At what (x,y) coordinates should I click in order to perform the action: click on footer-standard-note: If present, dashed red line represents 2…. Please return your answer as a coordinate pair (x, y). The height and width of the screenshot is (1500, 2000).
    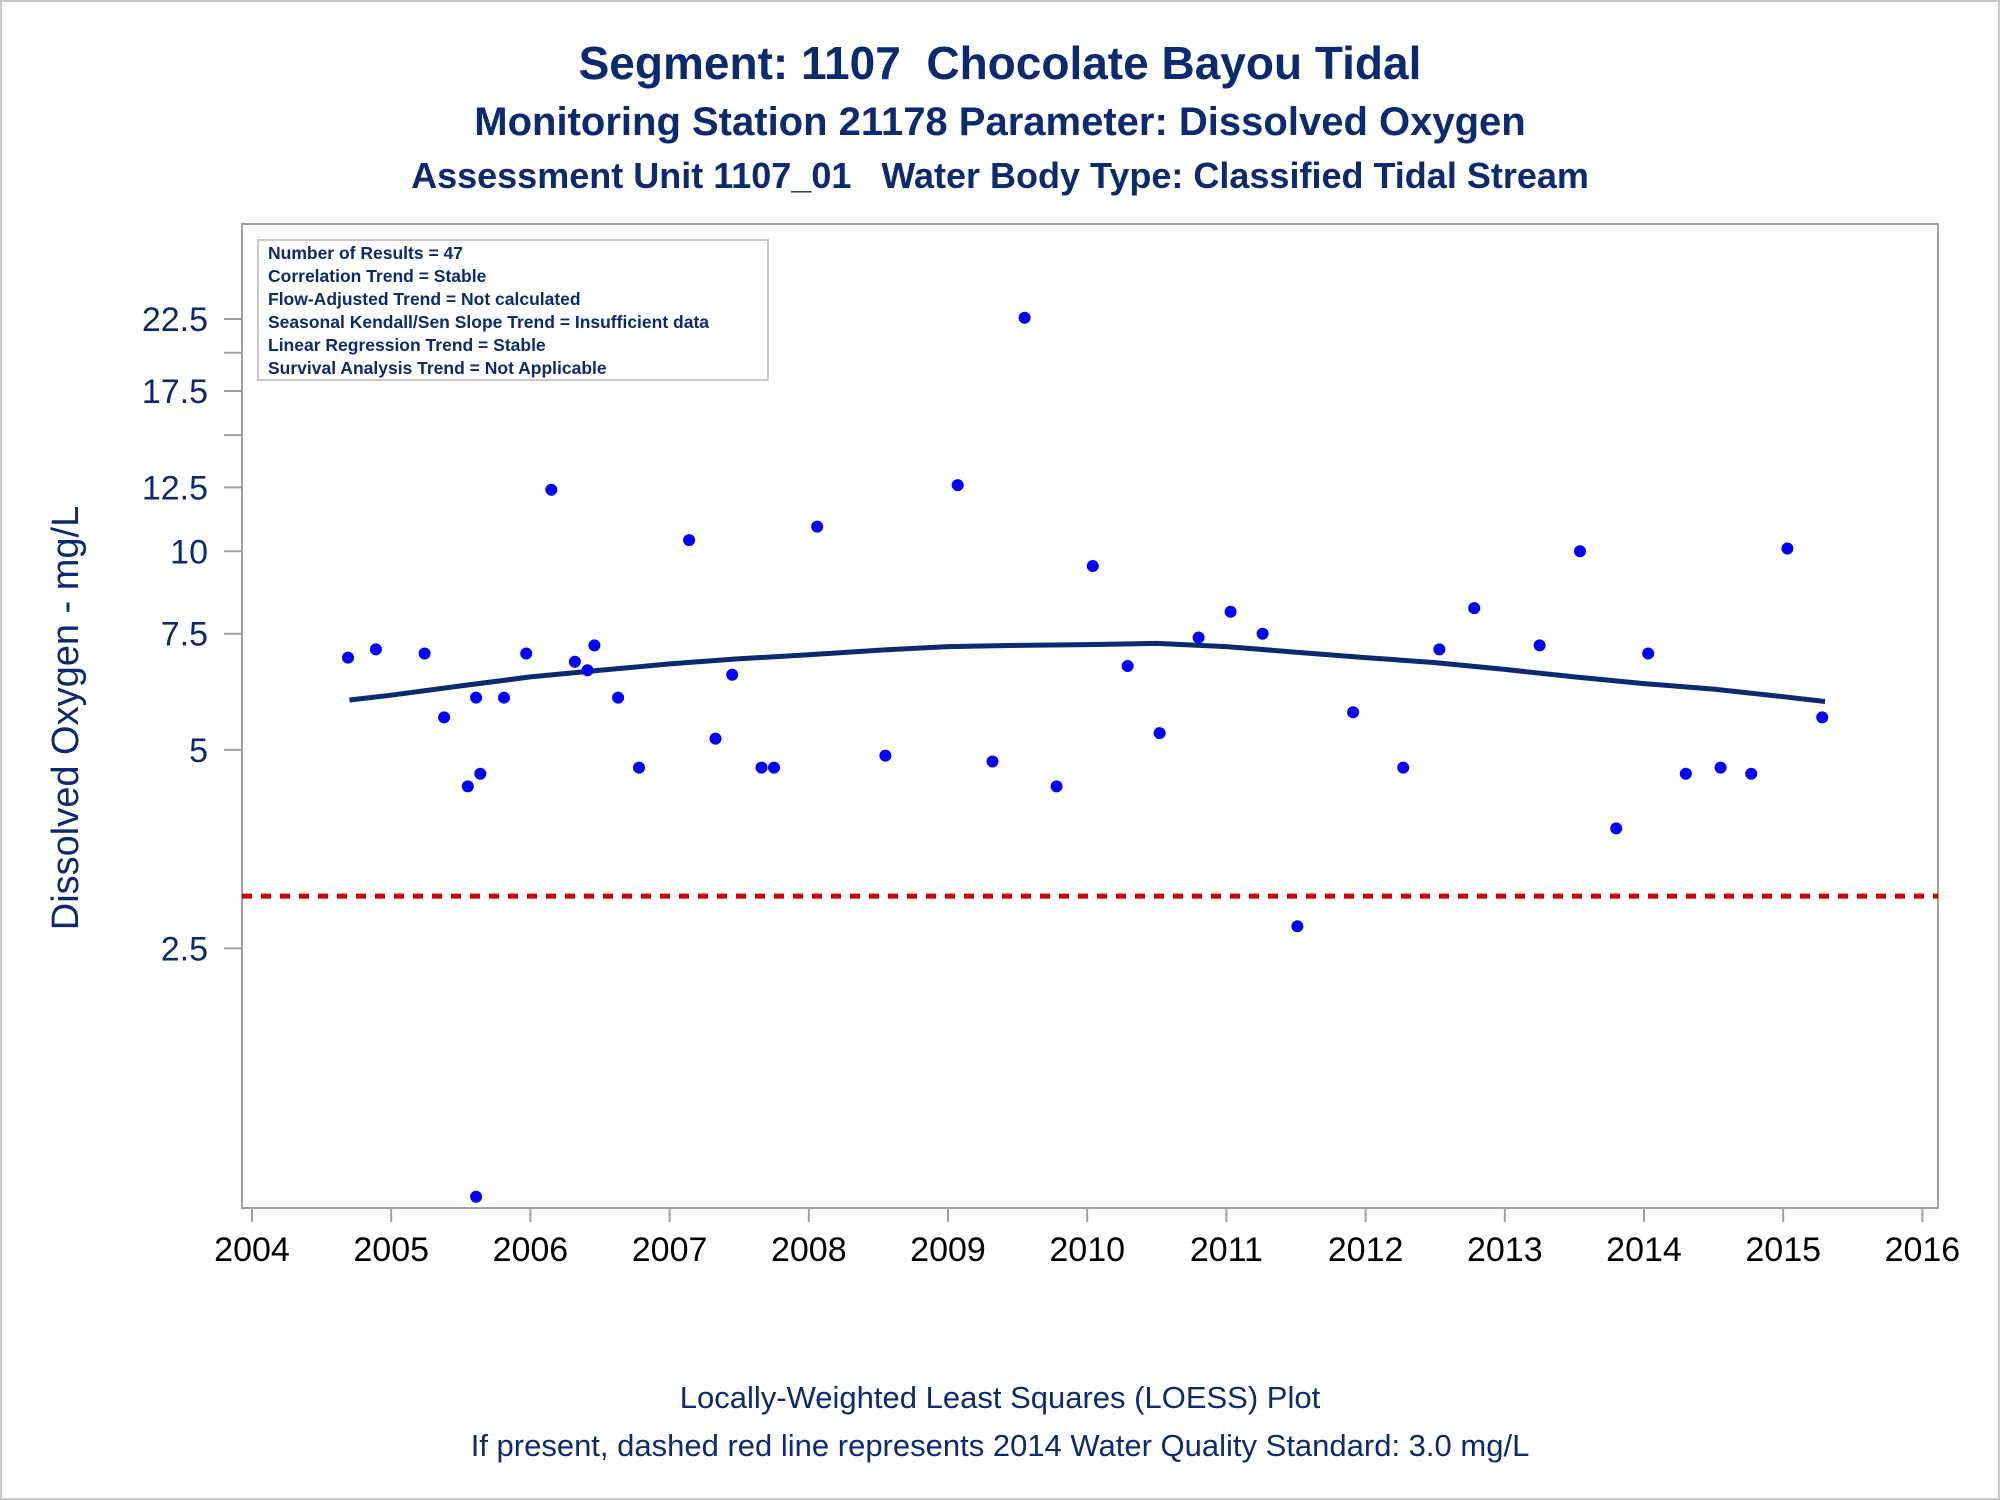
    Looking at the image, I should click on (1000, 1445).